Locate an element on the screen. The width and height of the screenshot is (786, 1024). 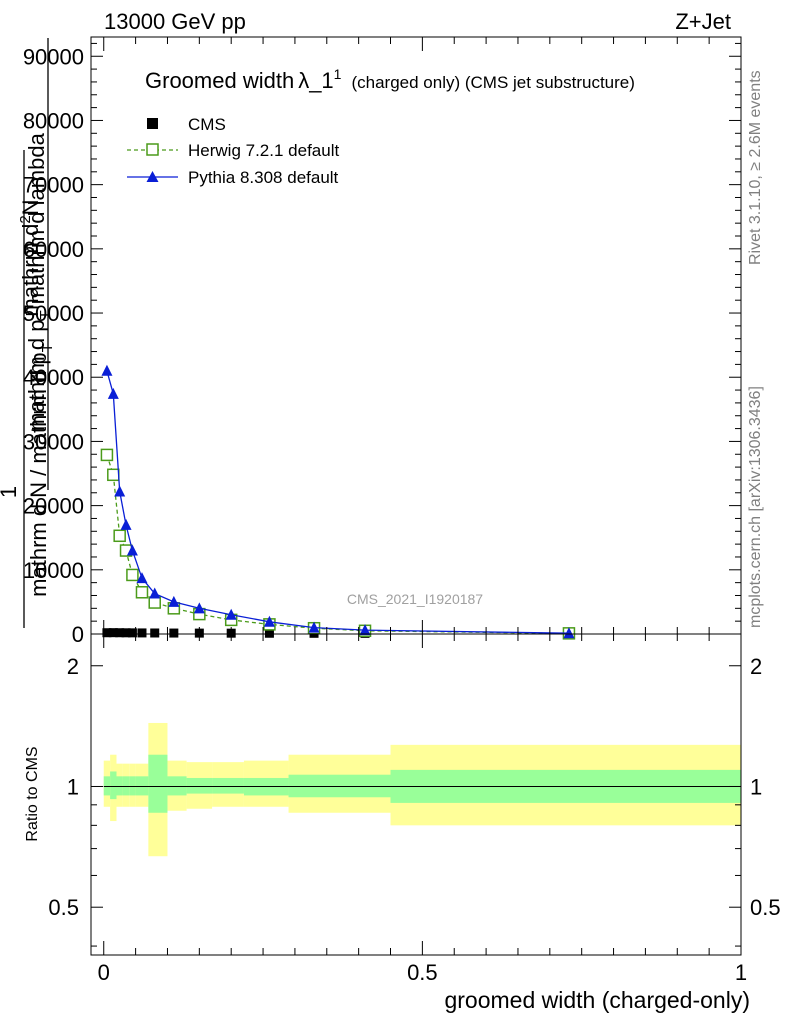
x-tick-label: 1 is located at coordinates (741, 972).